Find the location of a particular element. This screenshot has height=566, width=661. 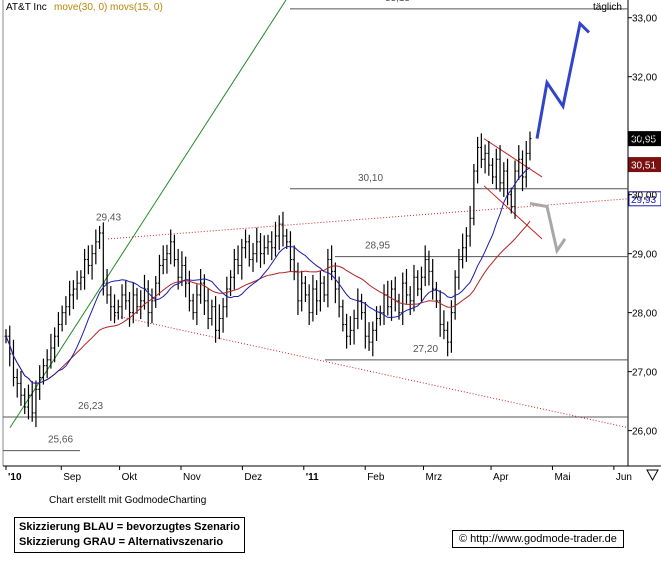

x-tick-label: Nov is located at coordinates (192, 477).